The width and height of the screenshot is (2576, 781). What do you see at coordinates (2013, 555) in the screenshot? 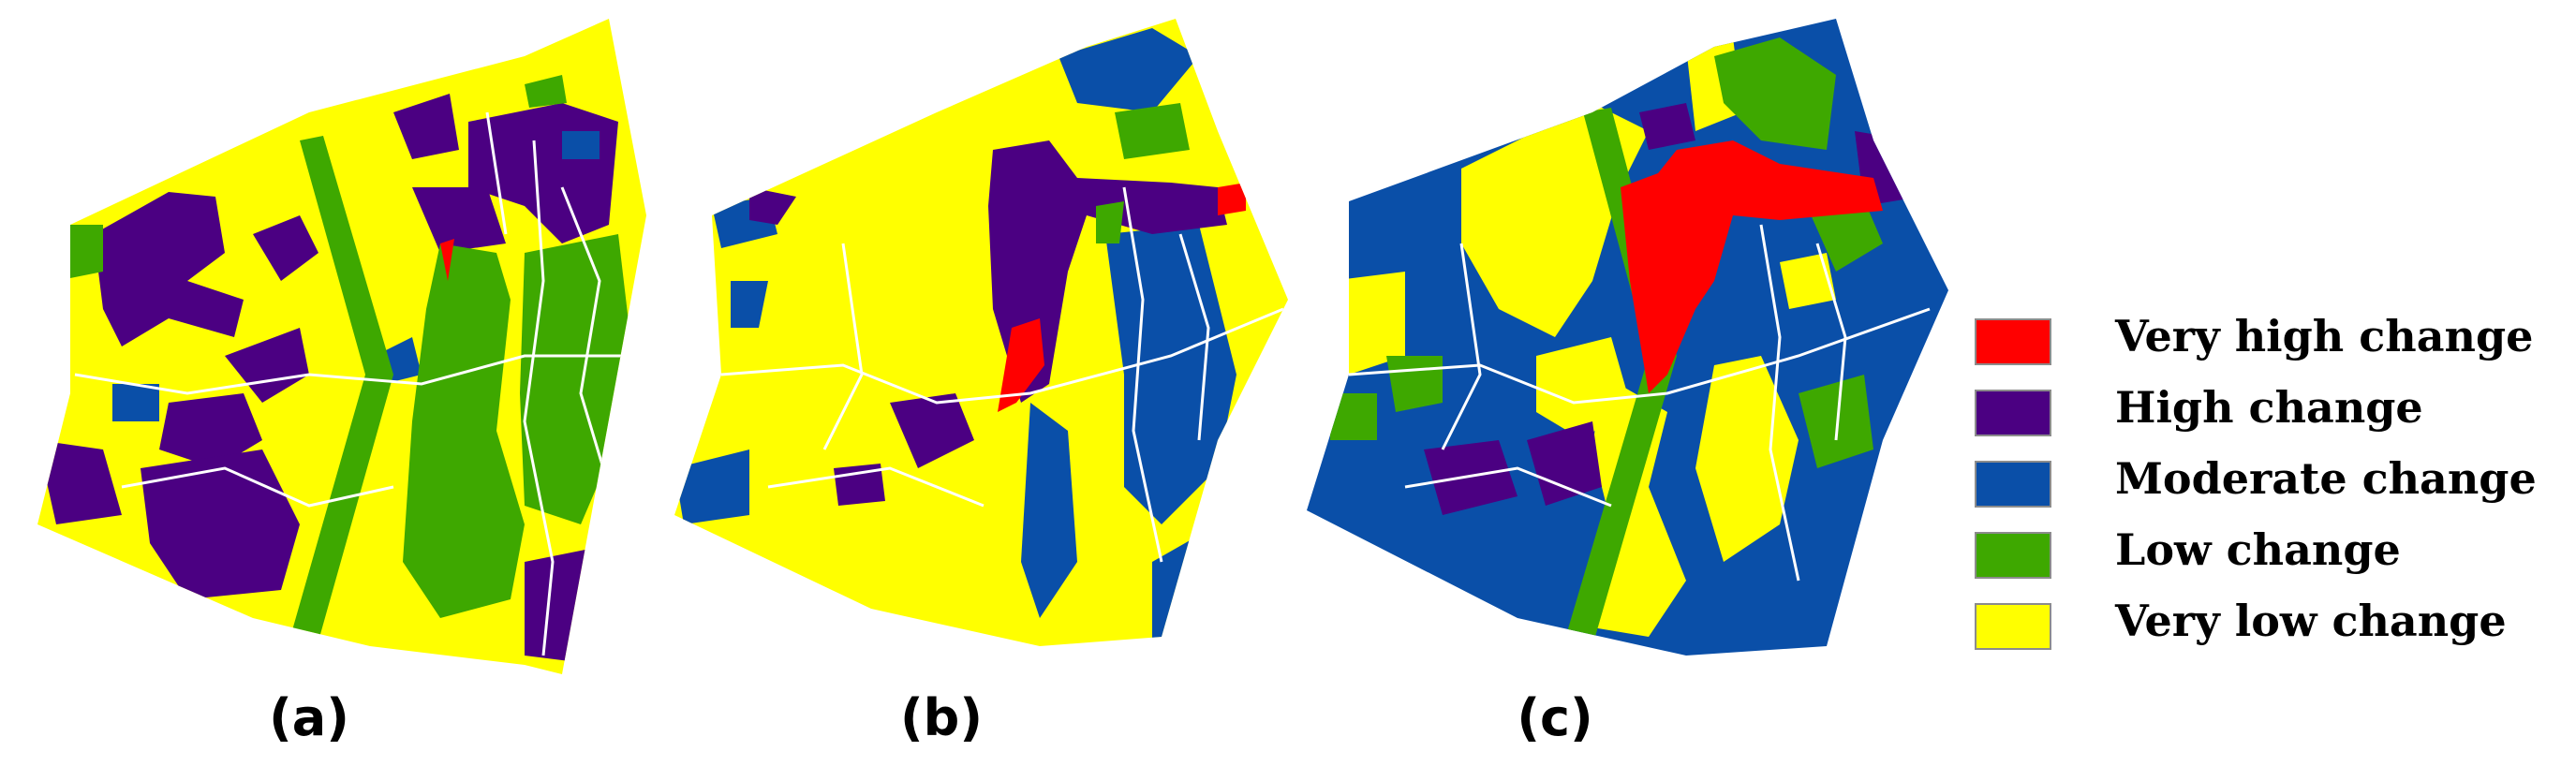
I see `legend-swatch-low` at bounding box center [2013, 555].